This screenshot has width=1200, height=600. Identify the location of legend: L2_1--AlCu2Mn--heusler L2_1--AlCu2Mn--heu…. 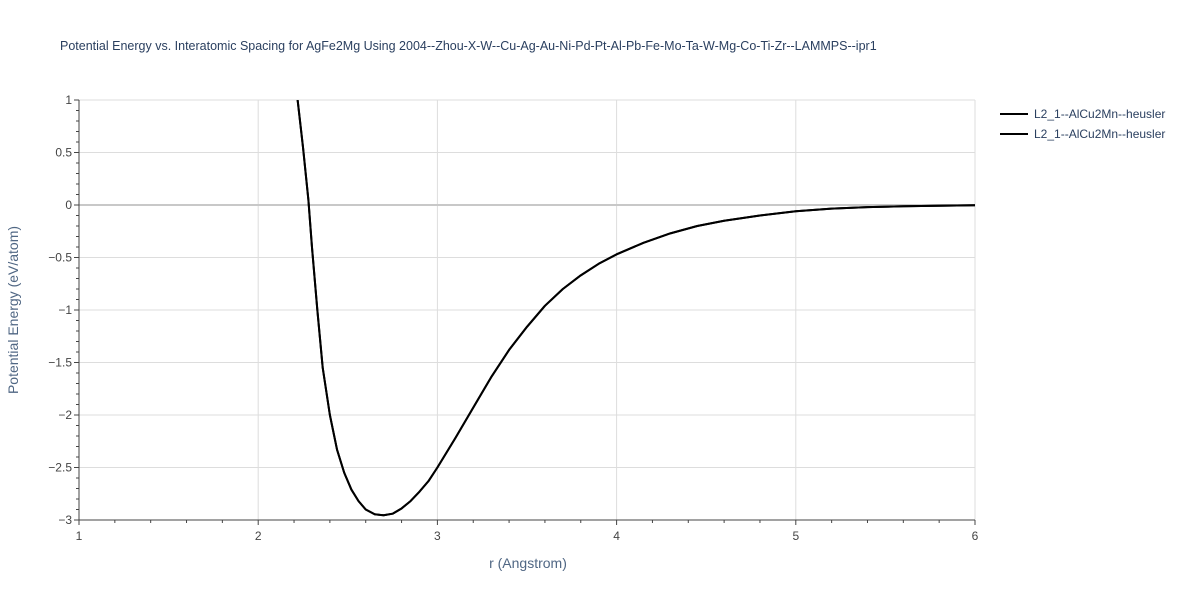
(1082, 124).